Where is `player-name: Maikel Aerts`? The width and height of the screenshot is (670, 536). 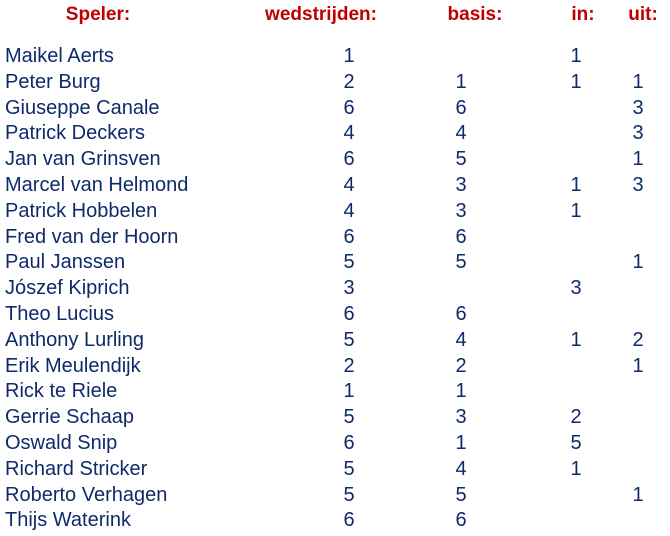
player-name: Maikel Aerts is located at coordinates (59, 56).